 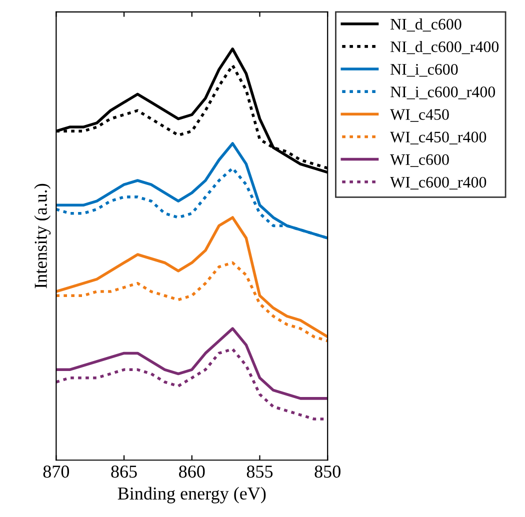 What do you see at coordinates (438, 138) in the screenshot?
I see `legend-label: WI_c450_r400` at bounding box center [438, 138].